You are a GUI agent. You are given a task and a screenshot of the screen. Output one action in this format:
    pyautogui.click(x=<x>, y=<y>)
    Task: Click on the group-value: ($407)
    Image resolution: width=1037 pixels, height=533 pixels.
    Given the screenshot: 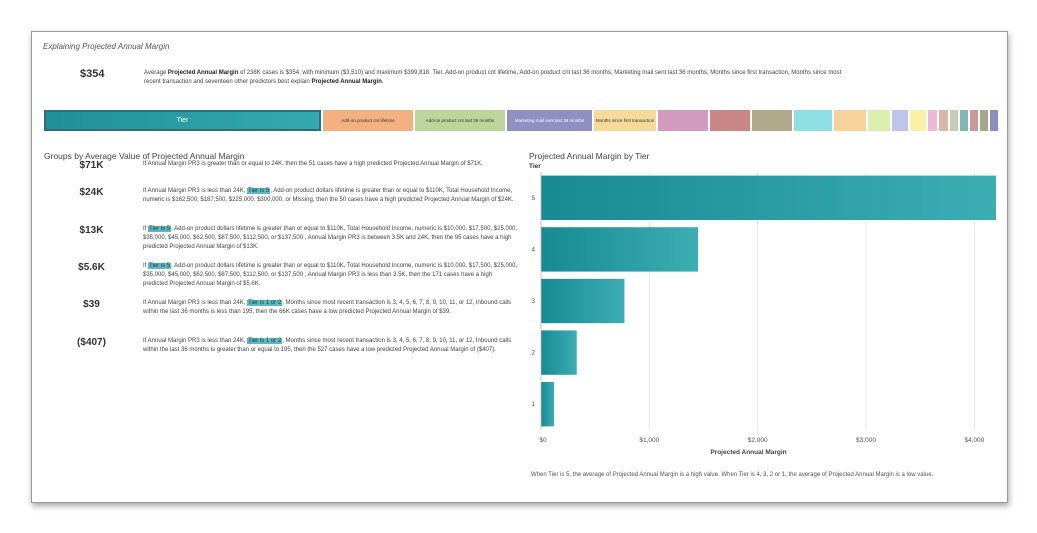 What is the action you would take?
    pyautogui.click(x=91, y=342)
    